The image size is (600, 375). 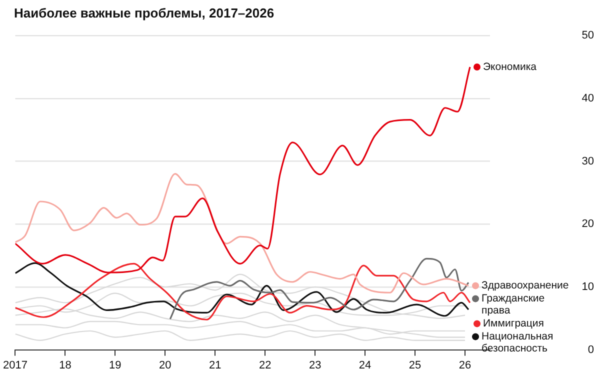 I want to click on x-tick-label: 21, so click(x=215, y=365).